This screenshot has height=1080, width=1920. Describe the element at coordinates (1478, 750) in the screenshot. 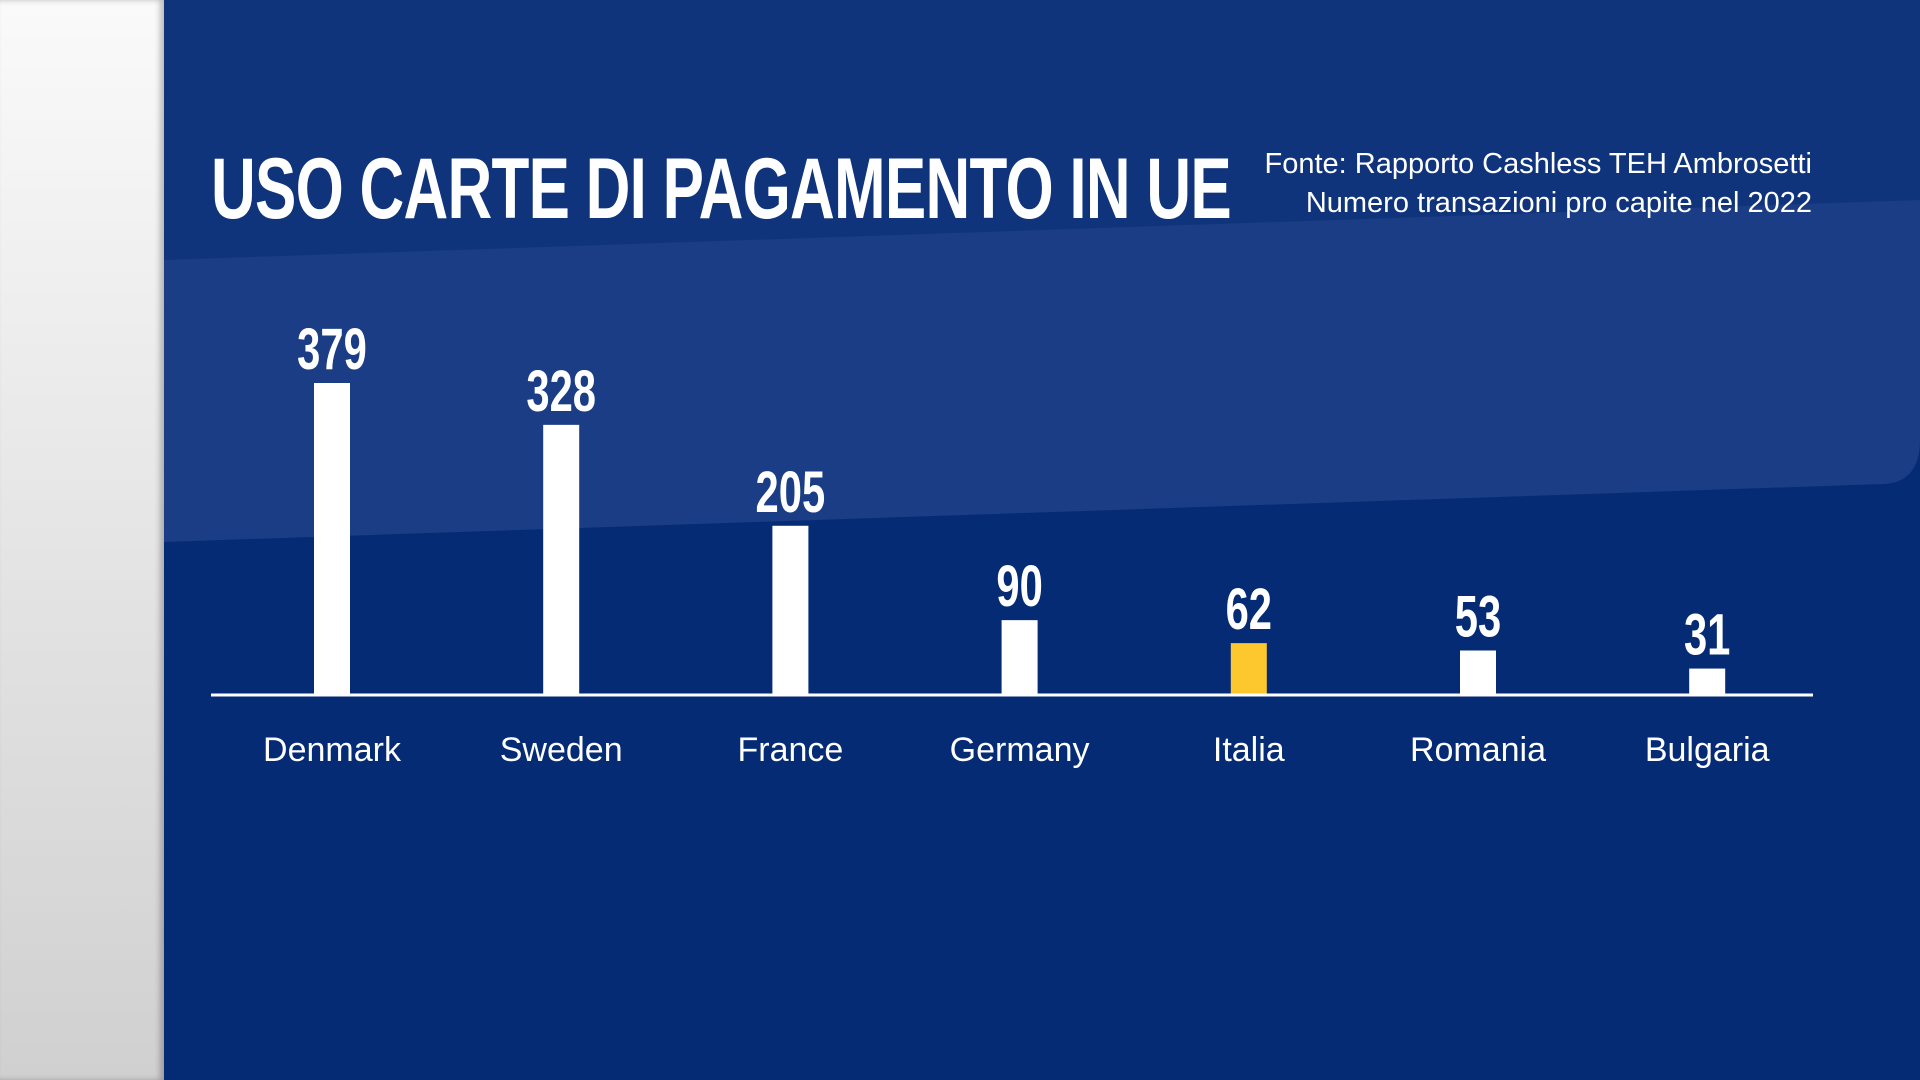

I see `category-label: Romania` at that location.